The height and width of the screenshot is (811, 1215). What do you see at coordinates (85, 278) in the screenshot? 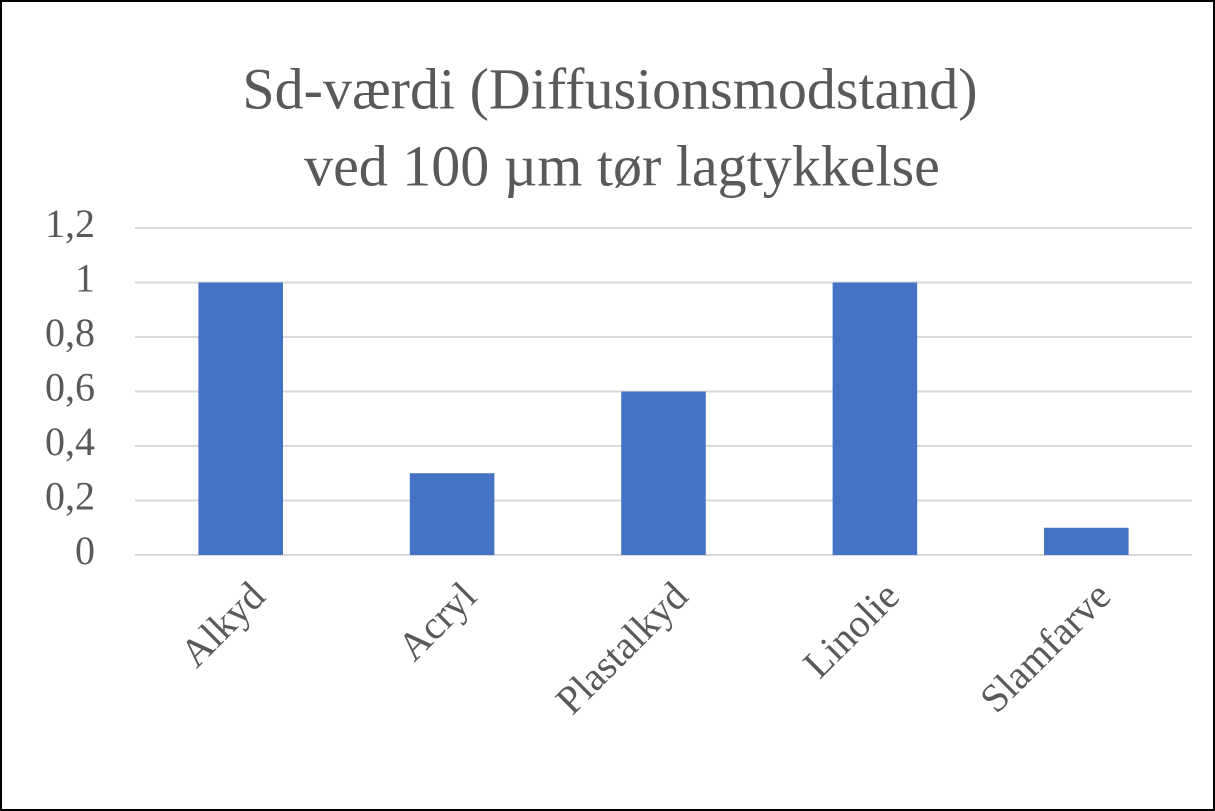
I see `y-tick-label: 1` at bounding box center [85, 278].